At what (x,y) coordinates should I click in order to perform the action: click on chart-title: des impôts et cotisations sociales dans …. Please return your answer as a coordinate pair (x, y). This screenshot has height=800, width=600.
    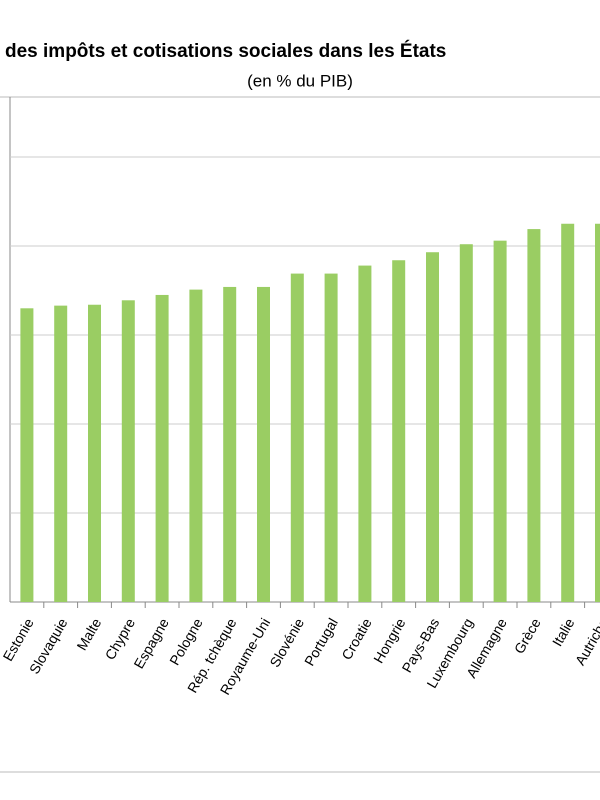
    Looking at the image, I should click on (225, 51).